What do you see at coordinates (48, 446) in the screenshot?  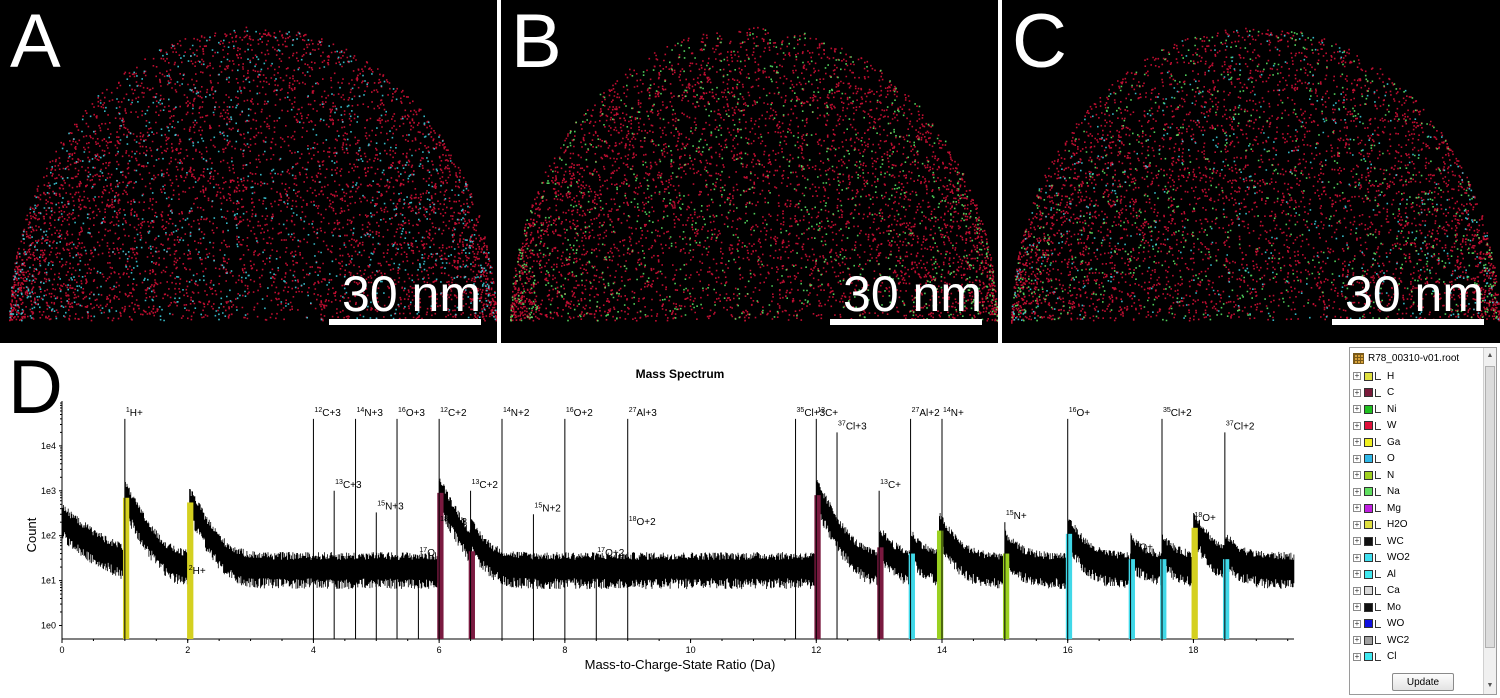 I see `y-tick-label: 1e4` at bounding box center [48, 446].